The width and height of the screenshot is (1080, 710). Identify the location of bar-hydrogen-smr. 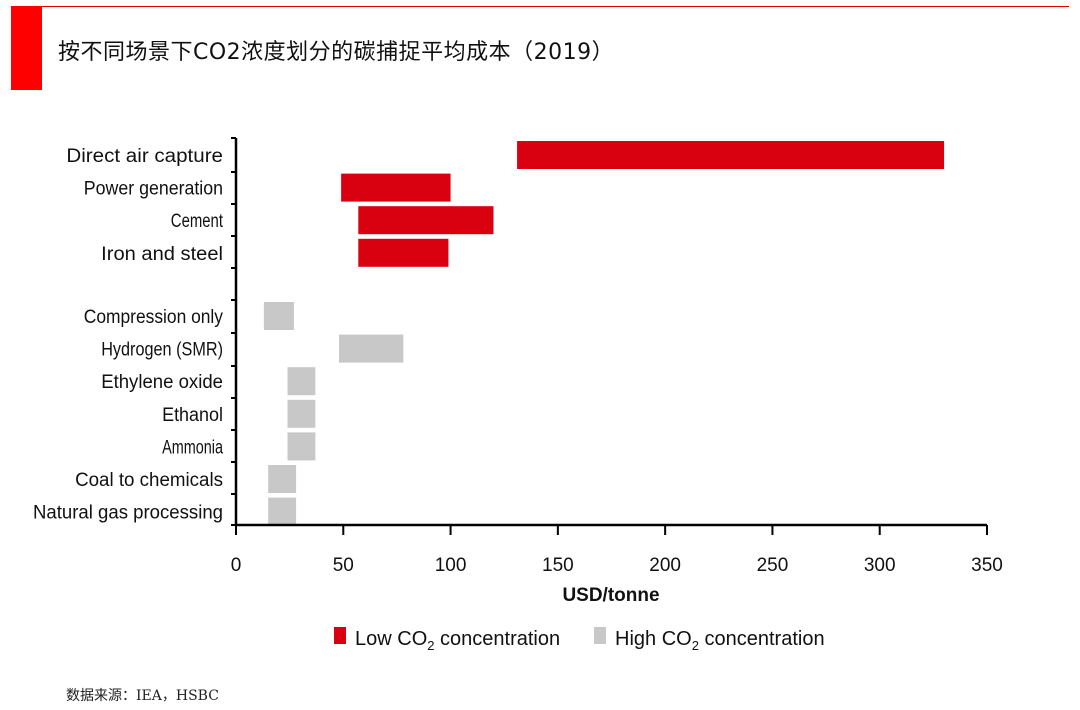
(371, 348).